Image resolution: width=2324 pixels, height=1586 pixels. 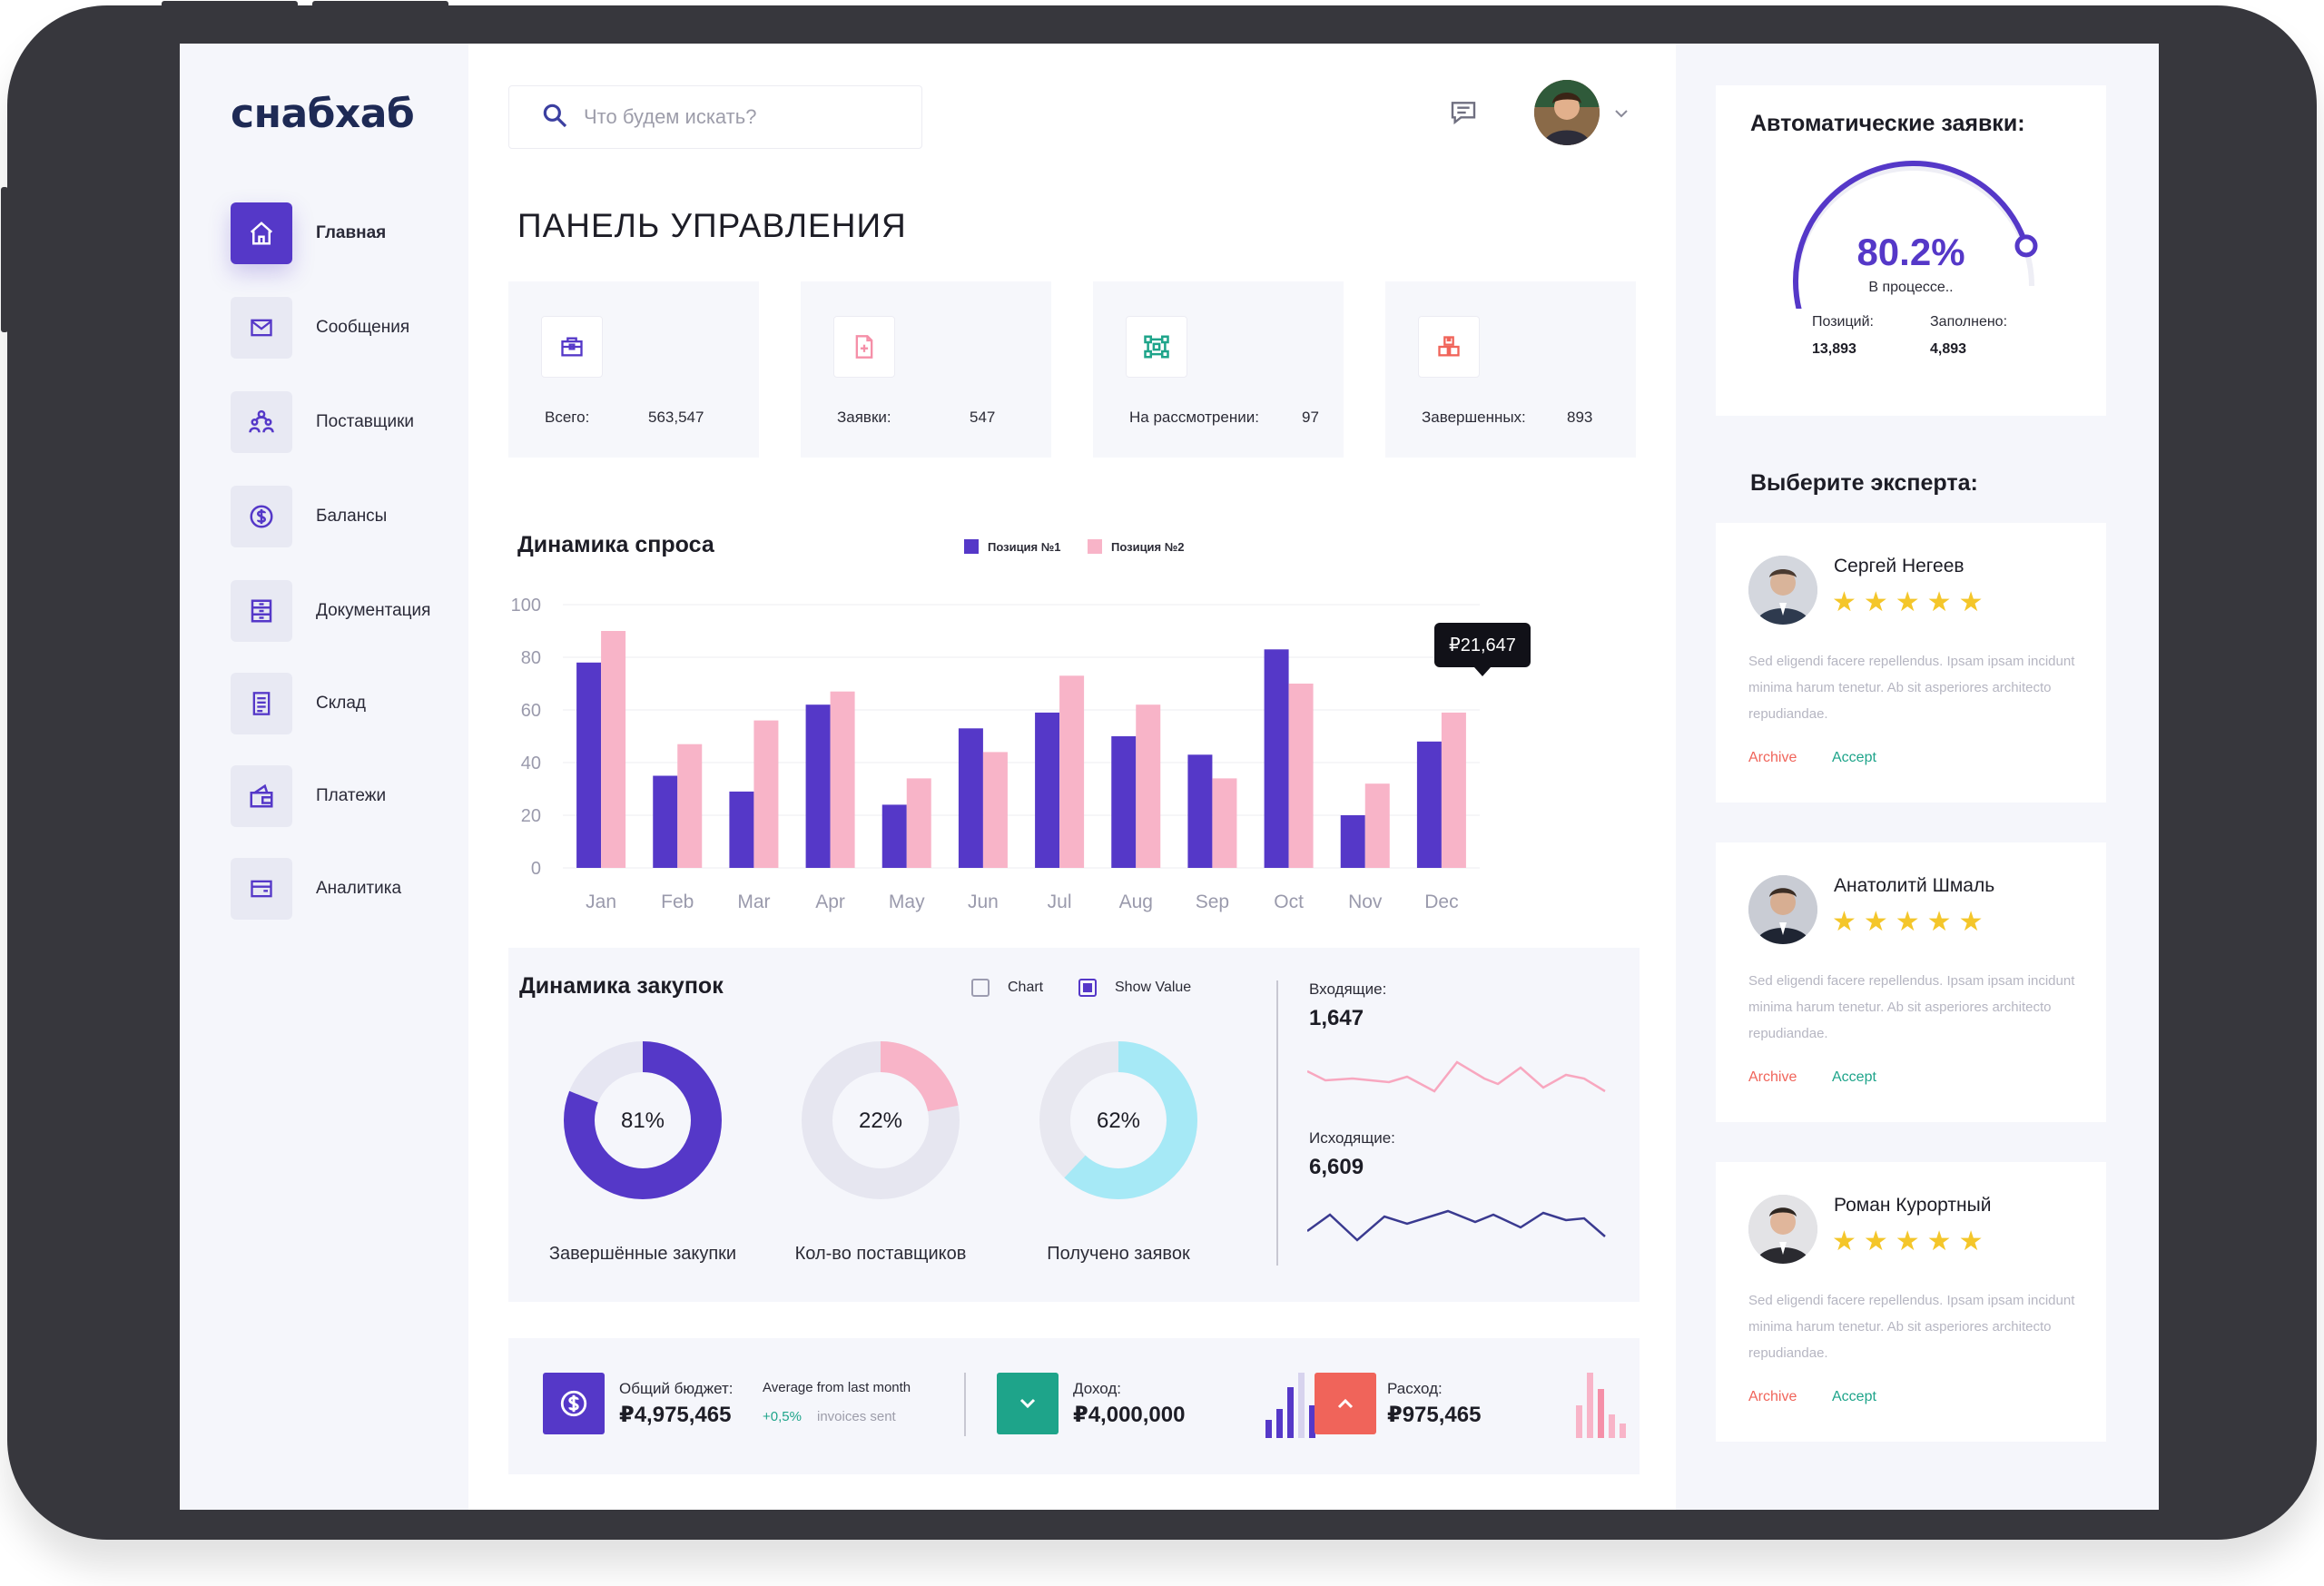 I want to click on auto-status: В процессе.., so click(x=1911, y=287).